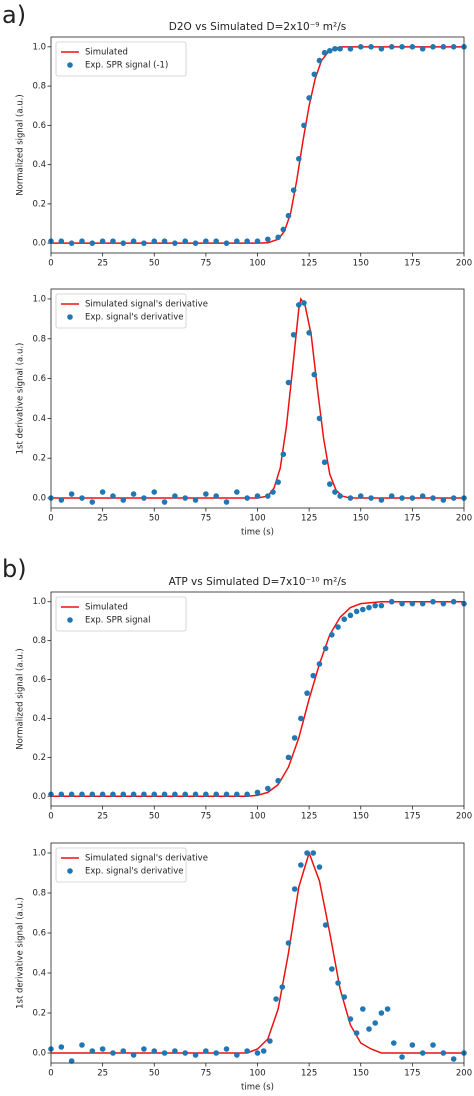  I want to click on legend-label: Simulated, so click(106, 608).